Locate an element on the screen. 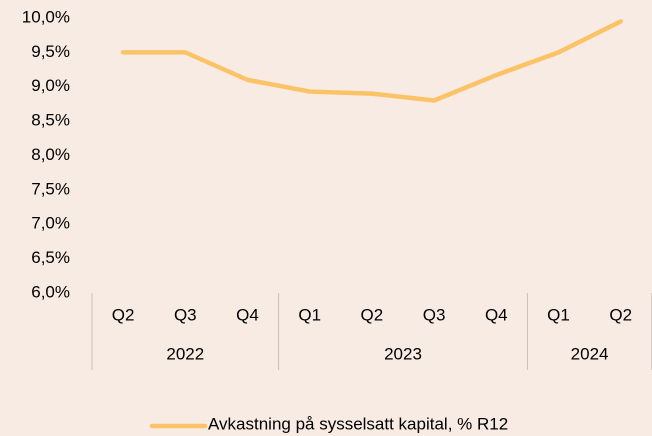 Image resolution: width=652 pixels, height=436 pixels. x-group-label: 2023 is located at coordinates (403, 353).